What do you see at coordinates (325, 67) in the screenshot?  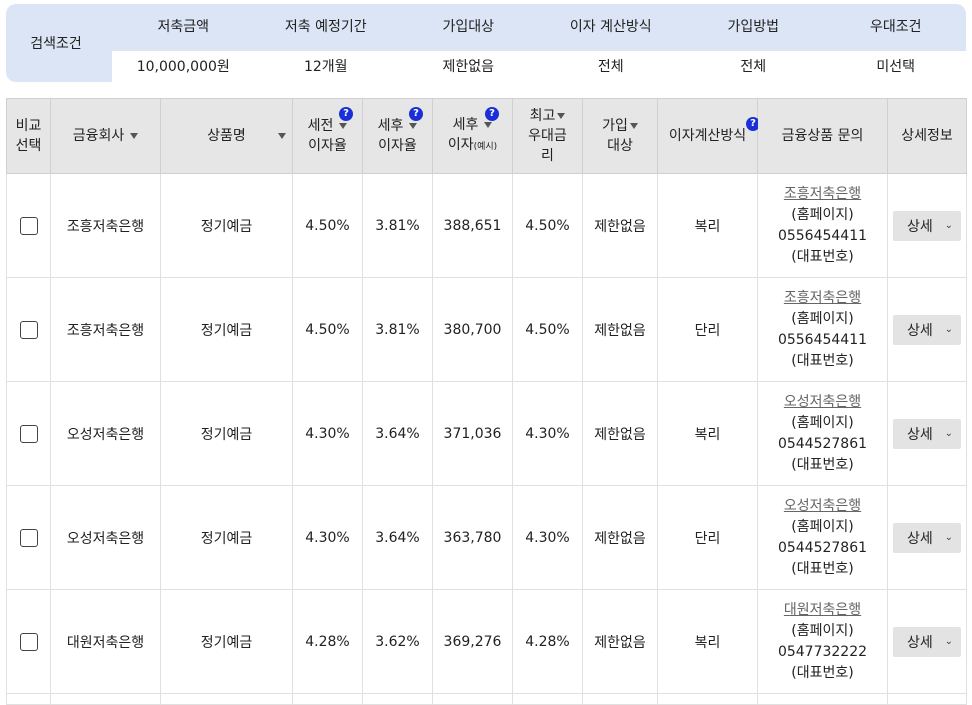 I see `cond-value-period: 12개월` at bounding box center [325, 67].